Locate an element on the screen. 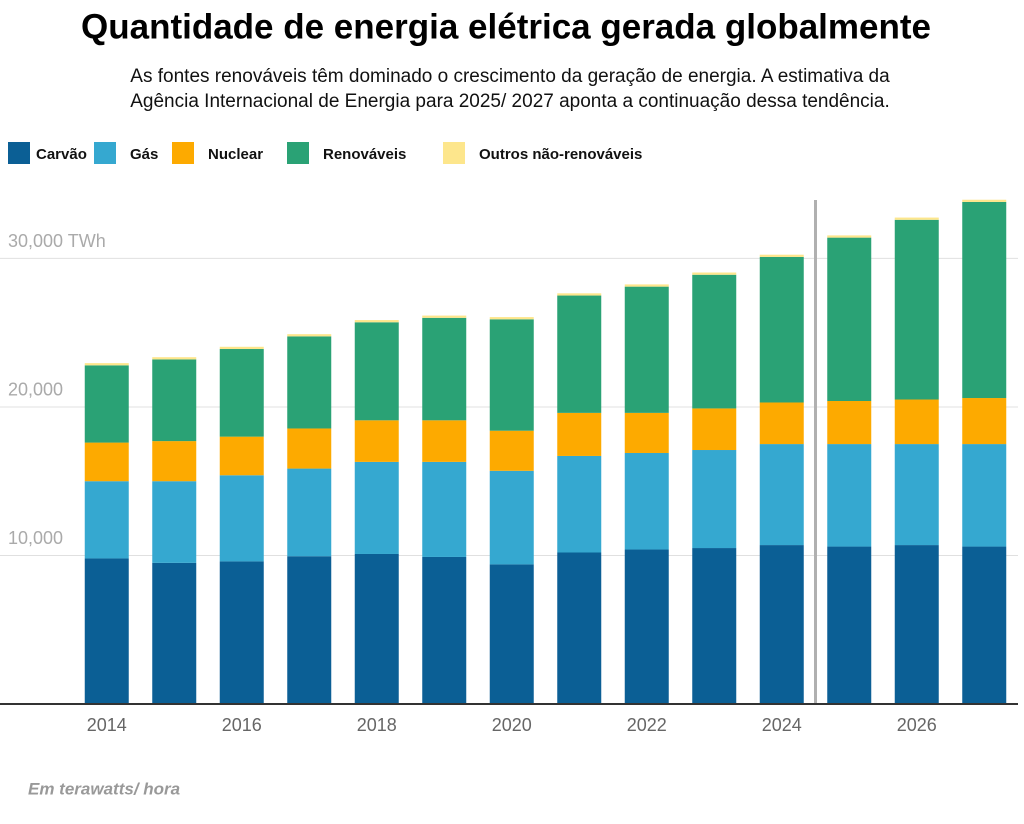 This screenshot has width=1024, height=824. note: Em terawatts/ hora is located at coordinates (104, 788).